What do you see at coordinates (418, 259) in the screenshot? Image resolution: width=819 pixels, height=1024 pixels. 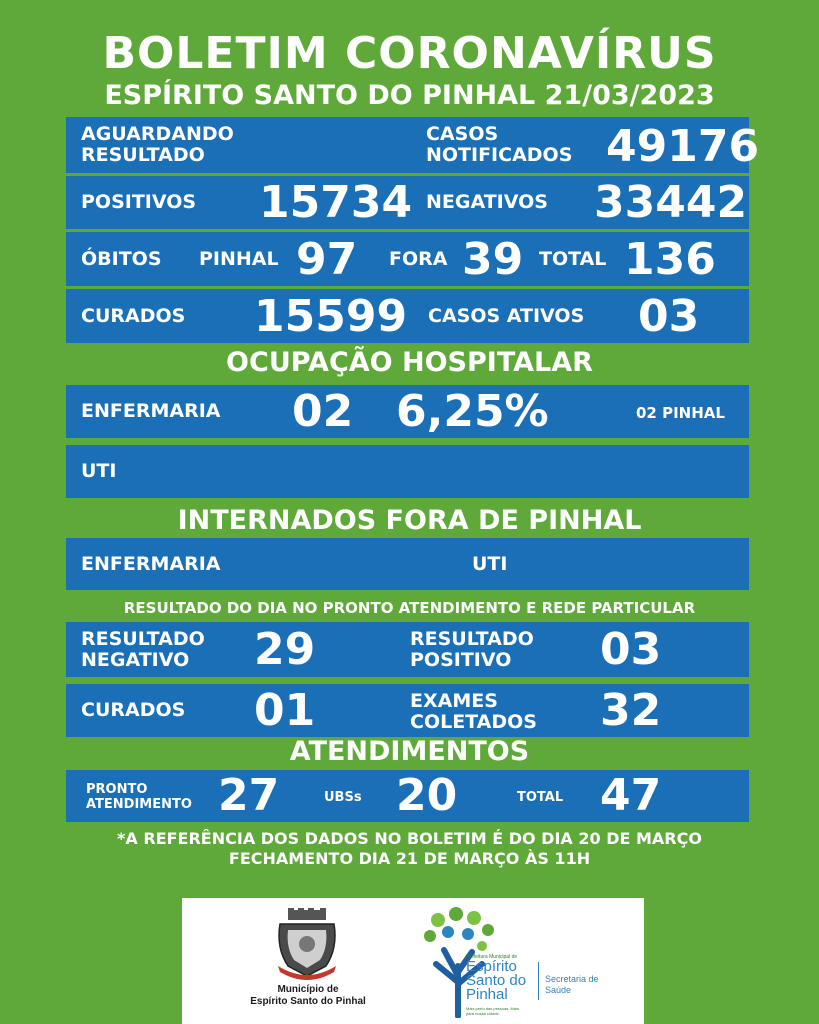 I see `obitos-fora-label: FORA` at bounding box center [418, 259].